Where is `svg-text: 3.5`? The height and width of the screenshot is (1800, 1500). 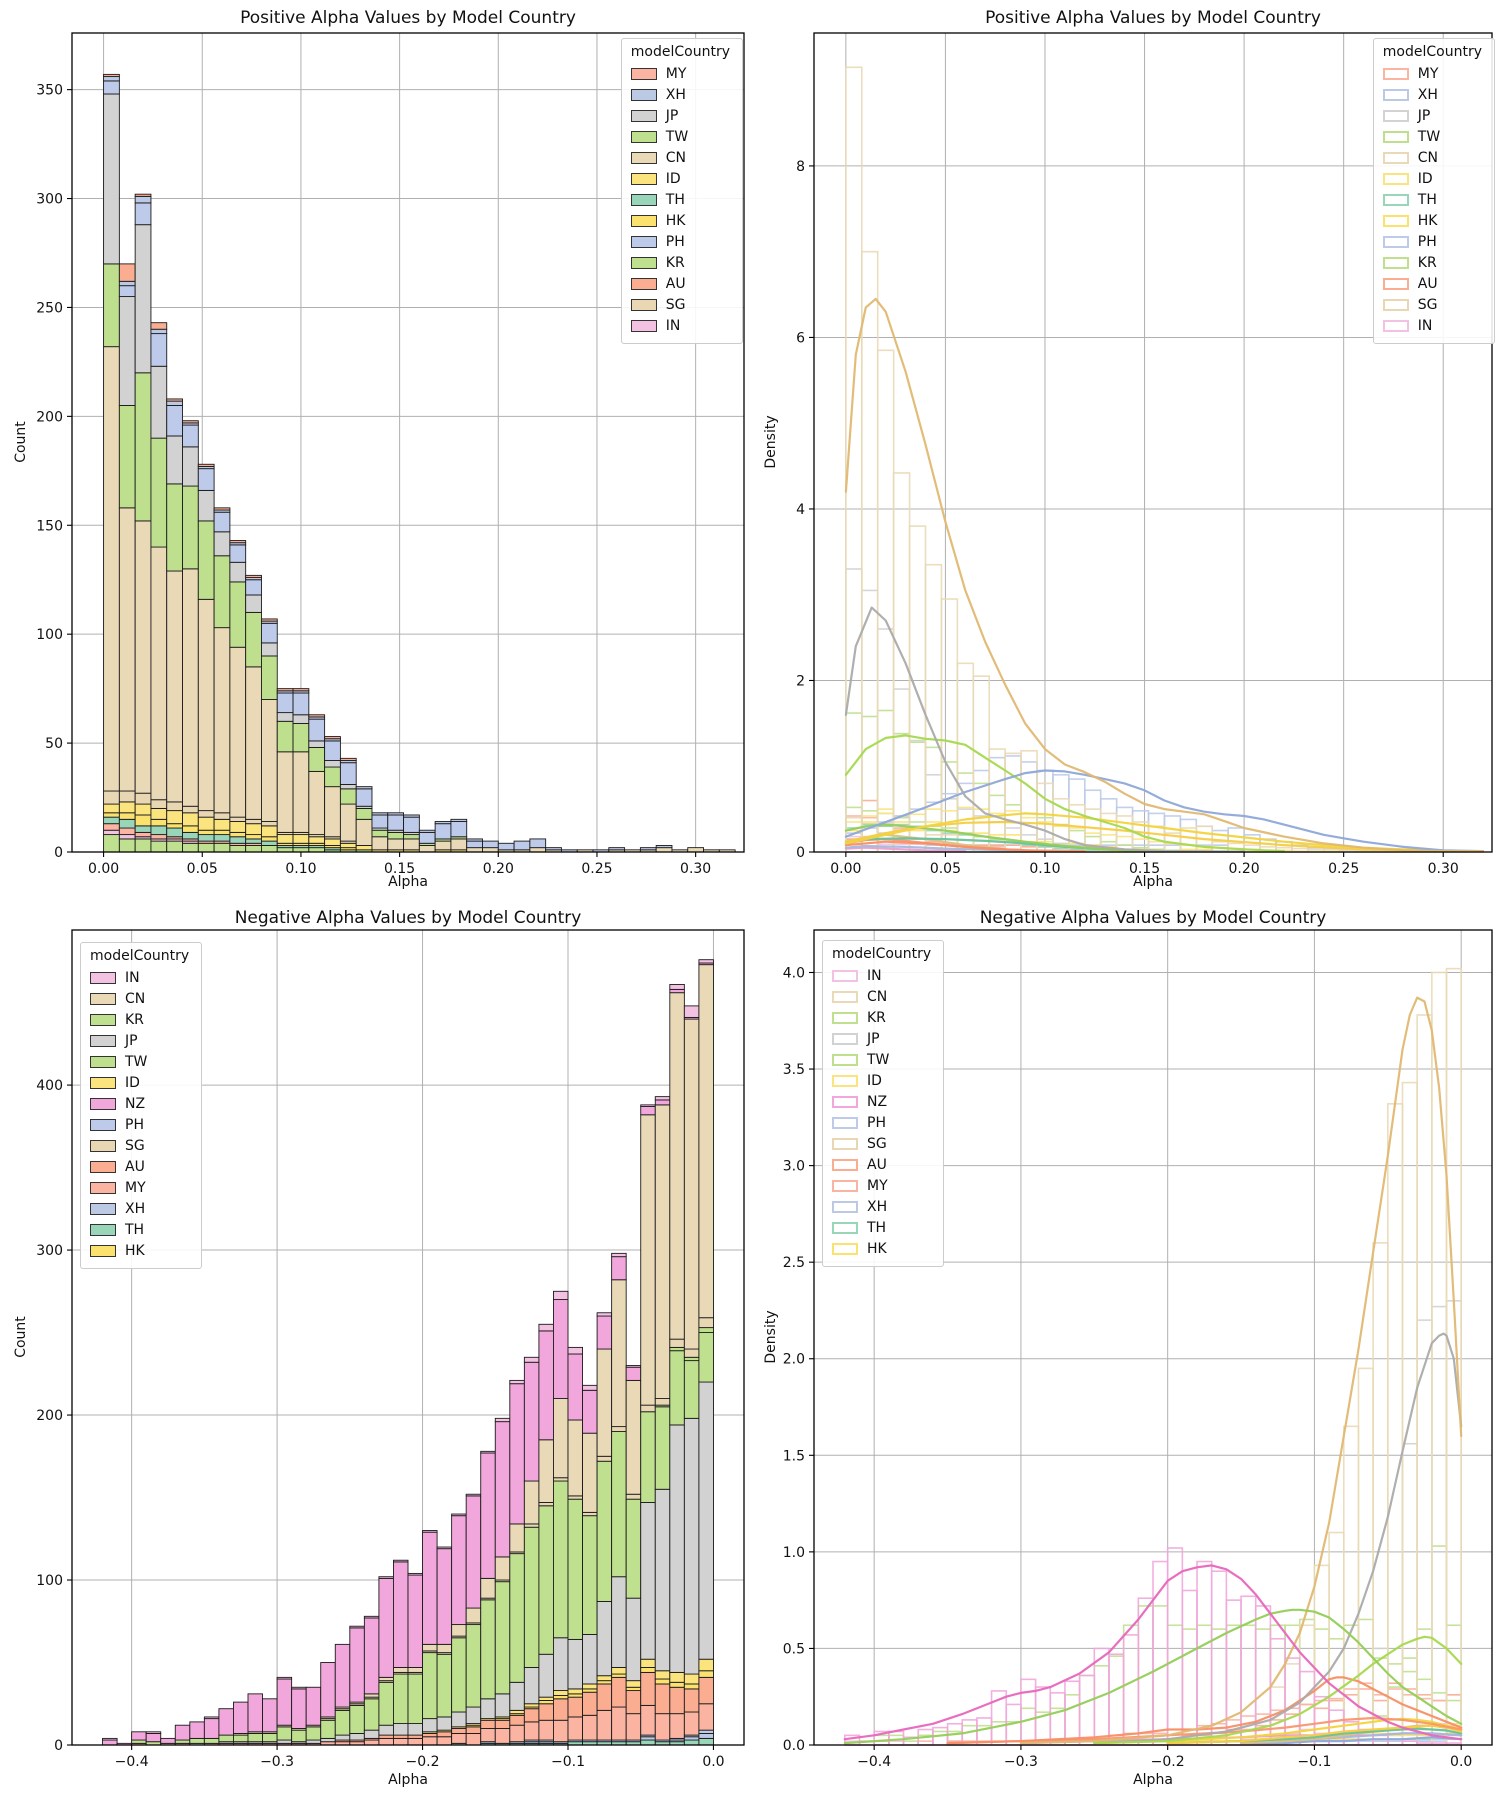 svg-text: 3.5 is located at coordinates (794, 1070).